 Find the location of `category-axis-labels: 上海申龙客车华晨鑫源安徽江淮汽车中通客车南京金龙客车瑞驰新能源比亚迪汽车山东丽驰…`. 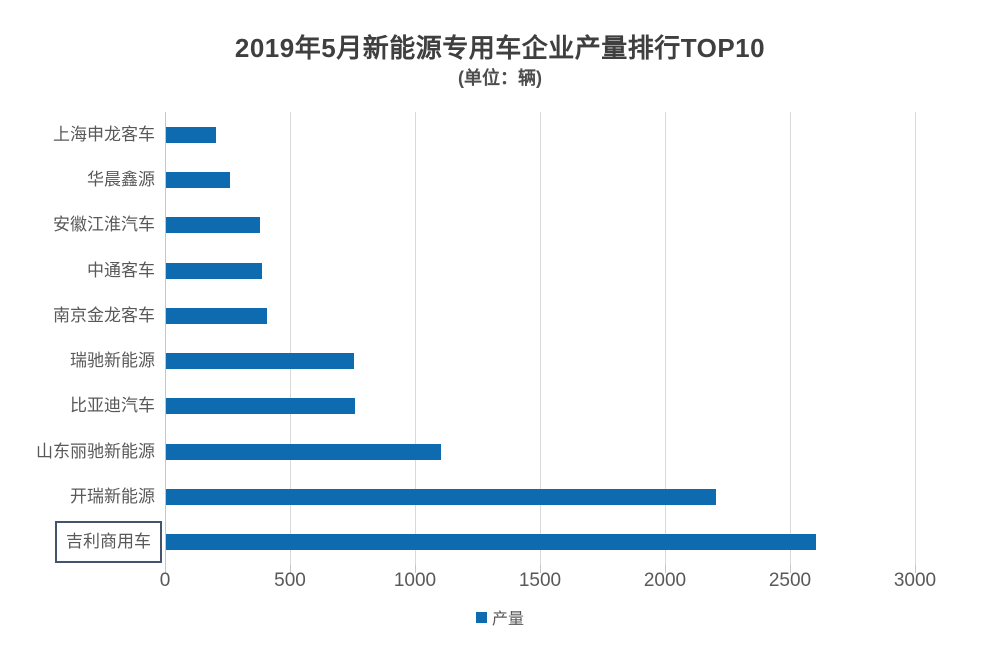

category-axis-labels: 上海申龙客车华晨鑫源安徽江淮汽车中通客车南京金龙客车瑞驰新能源比亚迪汽车山东丽驰… is located at coordinates (81, 338).